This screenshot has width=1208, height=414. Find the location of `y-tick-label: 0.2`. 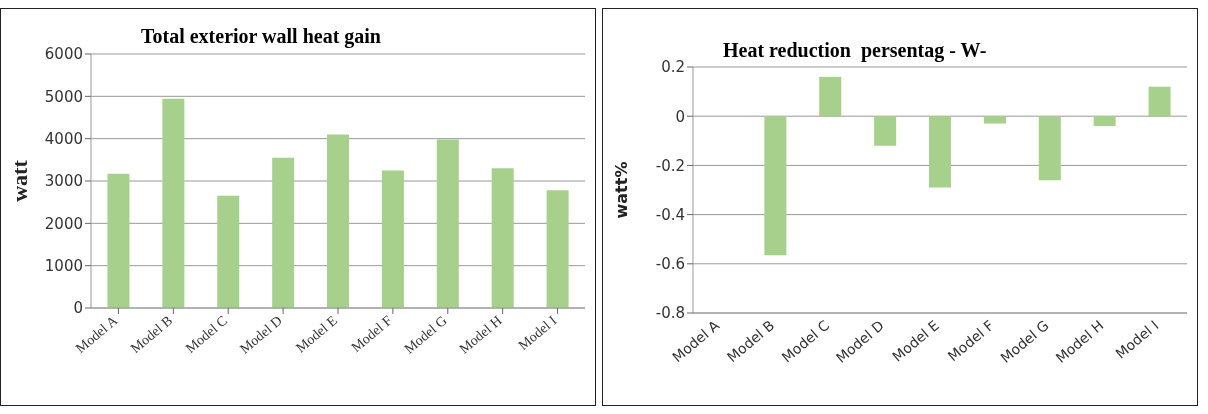

y-tick-label: 0.2 is located at coordinates (673, 67).